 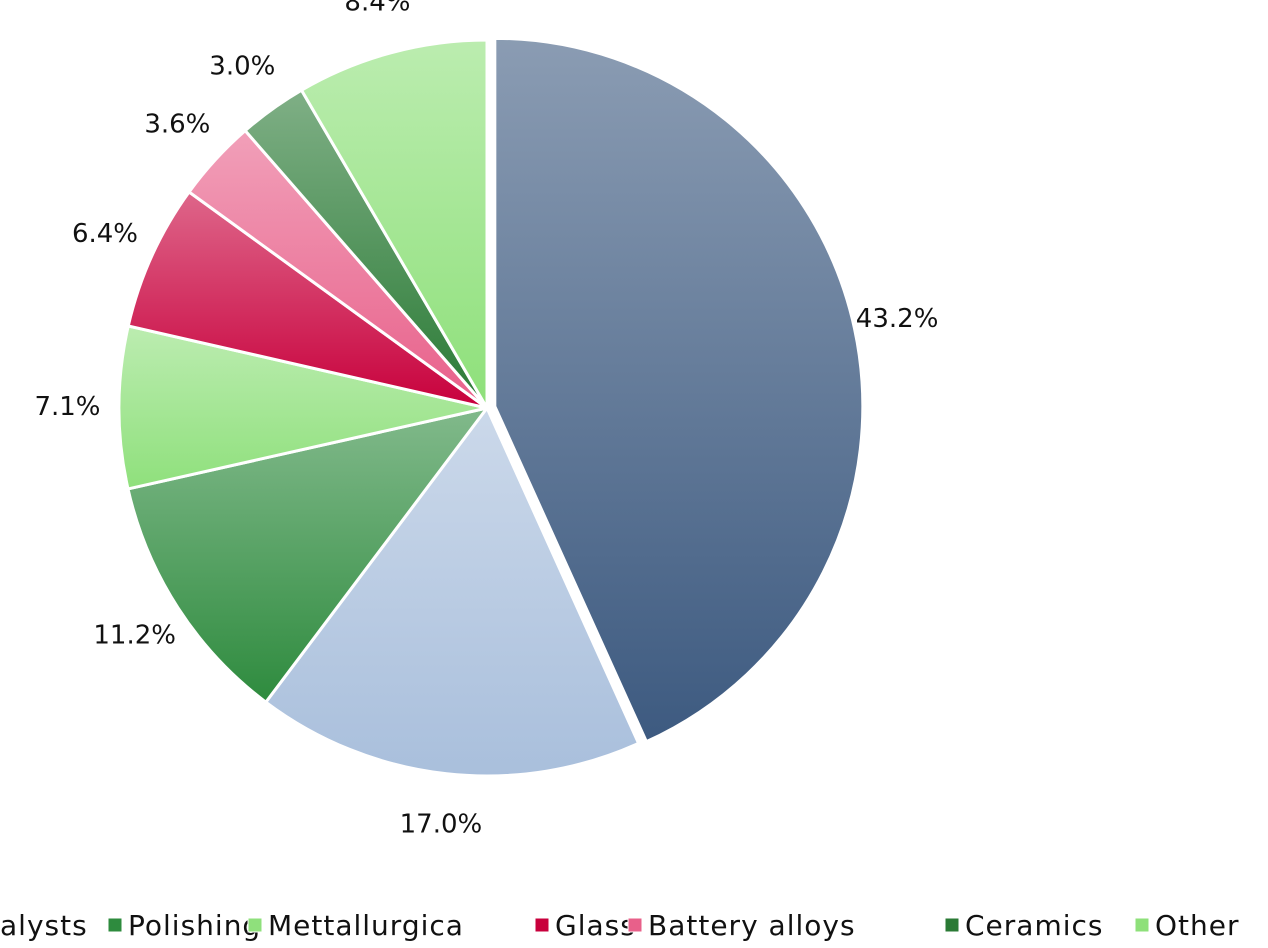 I want to click on data-label: 8.4%, so click(x=377, y=9).